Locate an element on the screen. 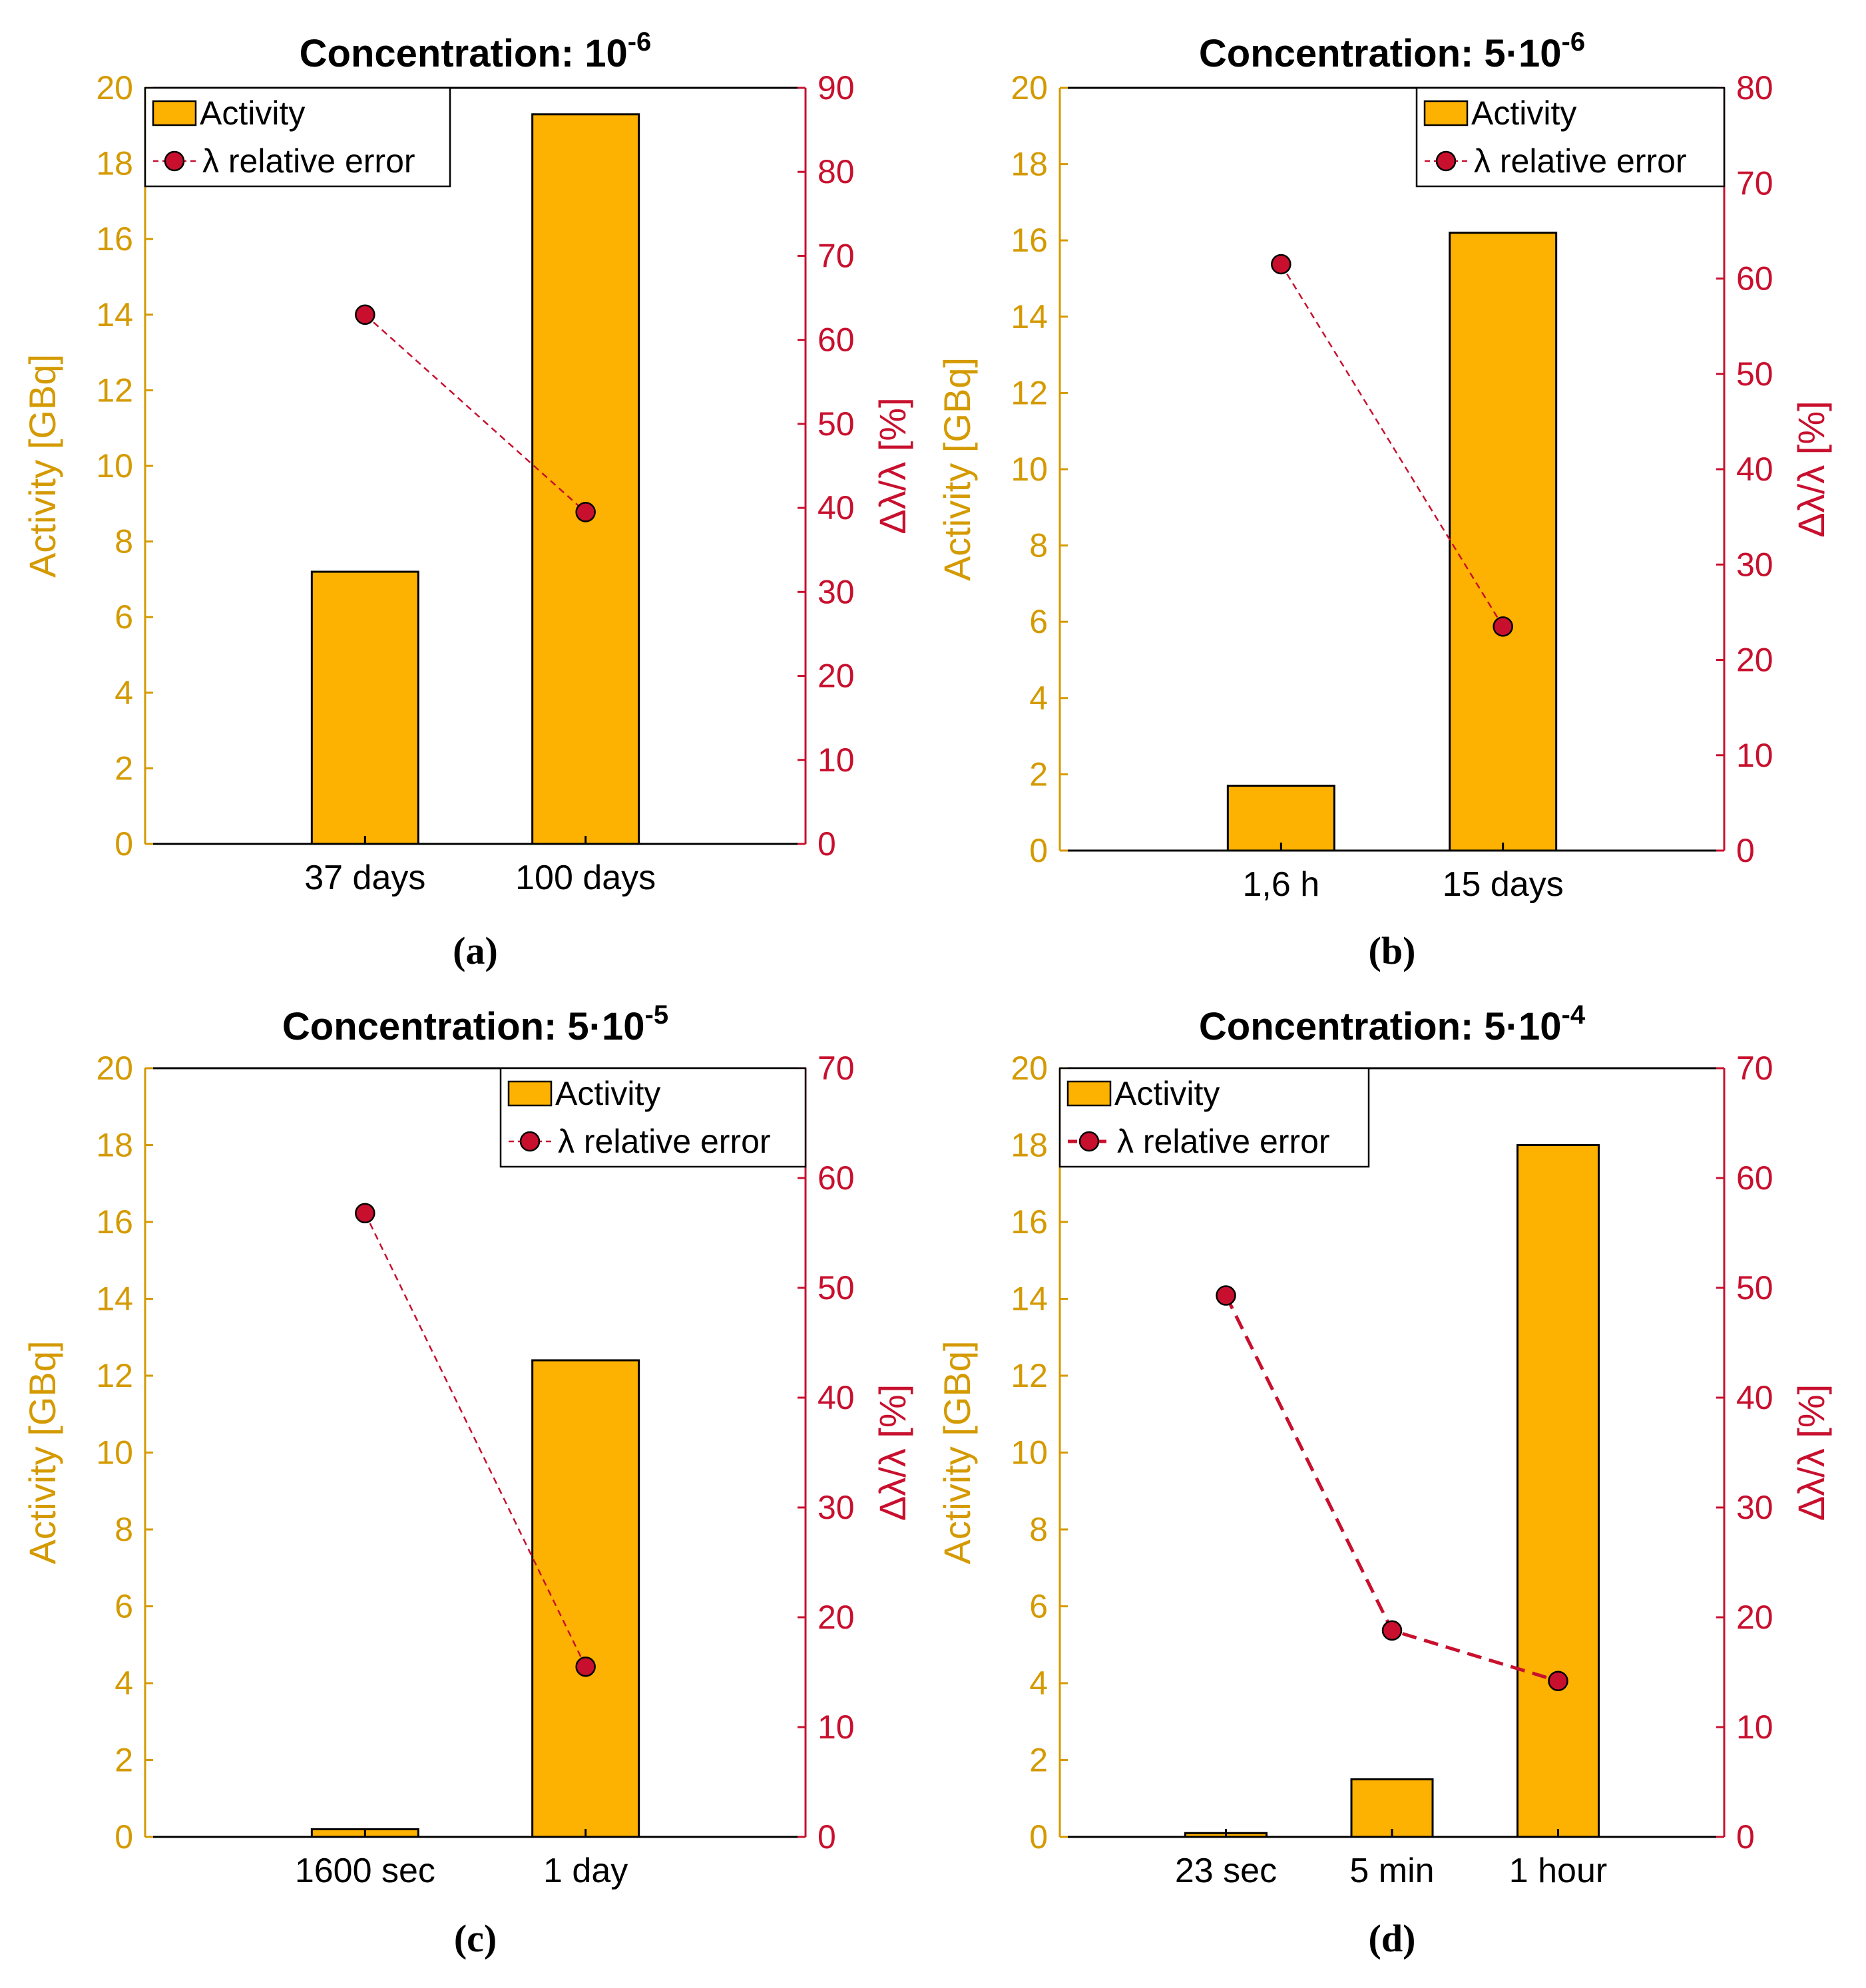  x-tick-label: 1 hour is located at coordinates (1558, 1871).